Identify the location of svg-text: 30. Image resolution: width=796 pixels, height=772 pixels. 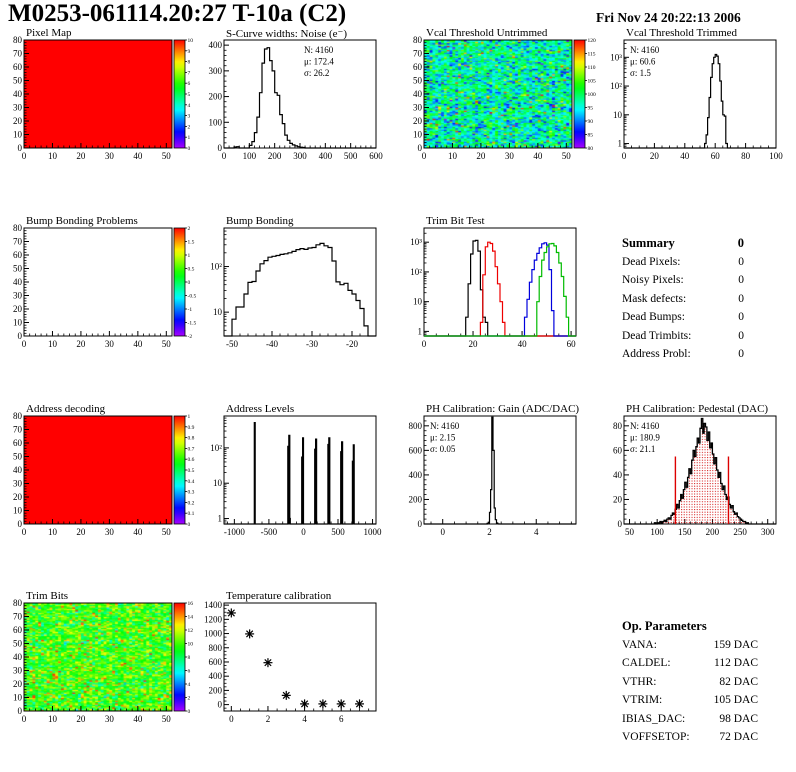
(110, 344).